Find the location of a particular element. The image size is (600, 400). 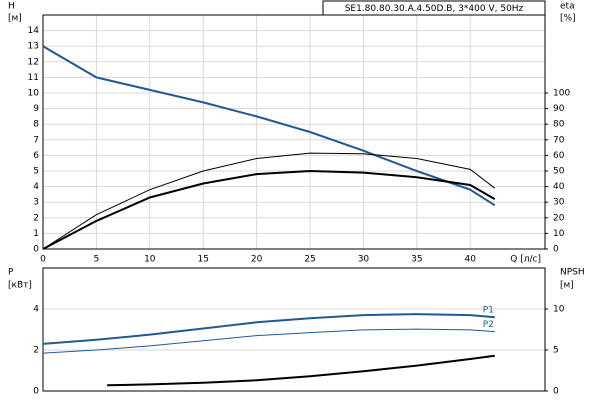

y-tick-label: 11 is located at coordinates (33, 78).